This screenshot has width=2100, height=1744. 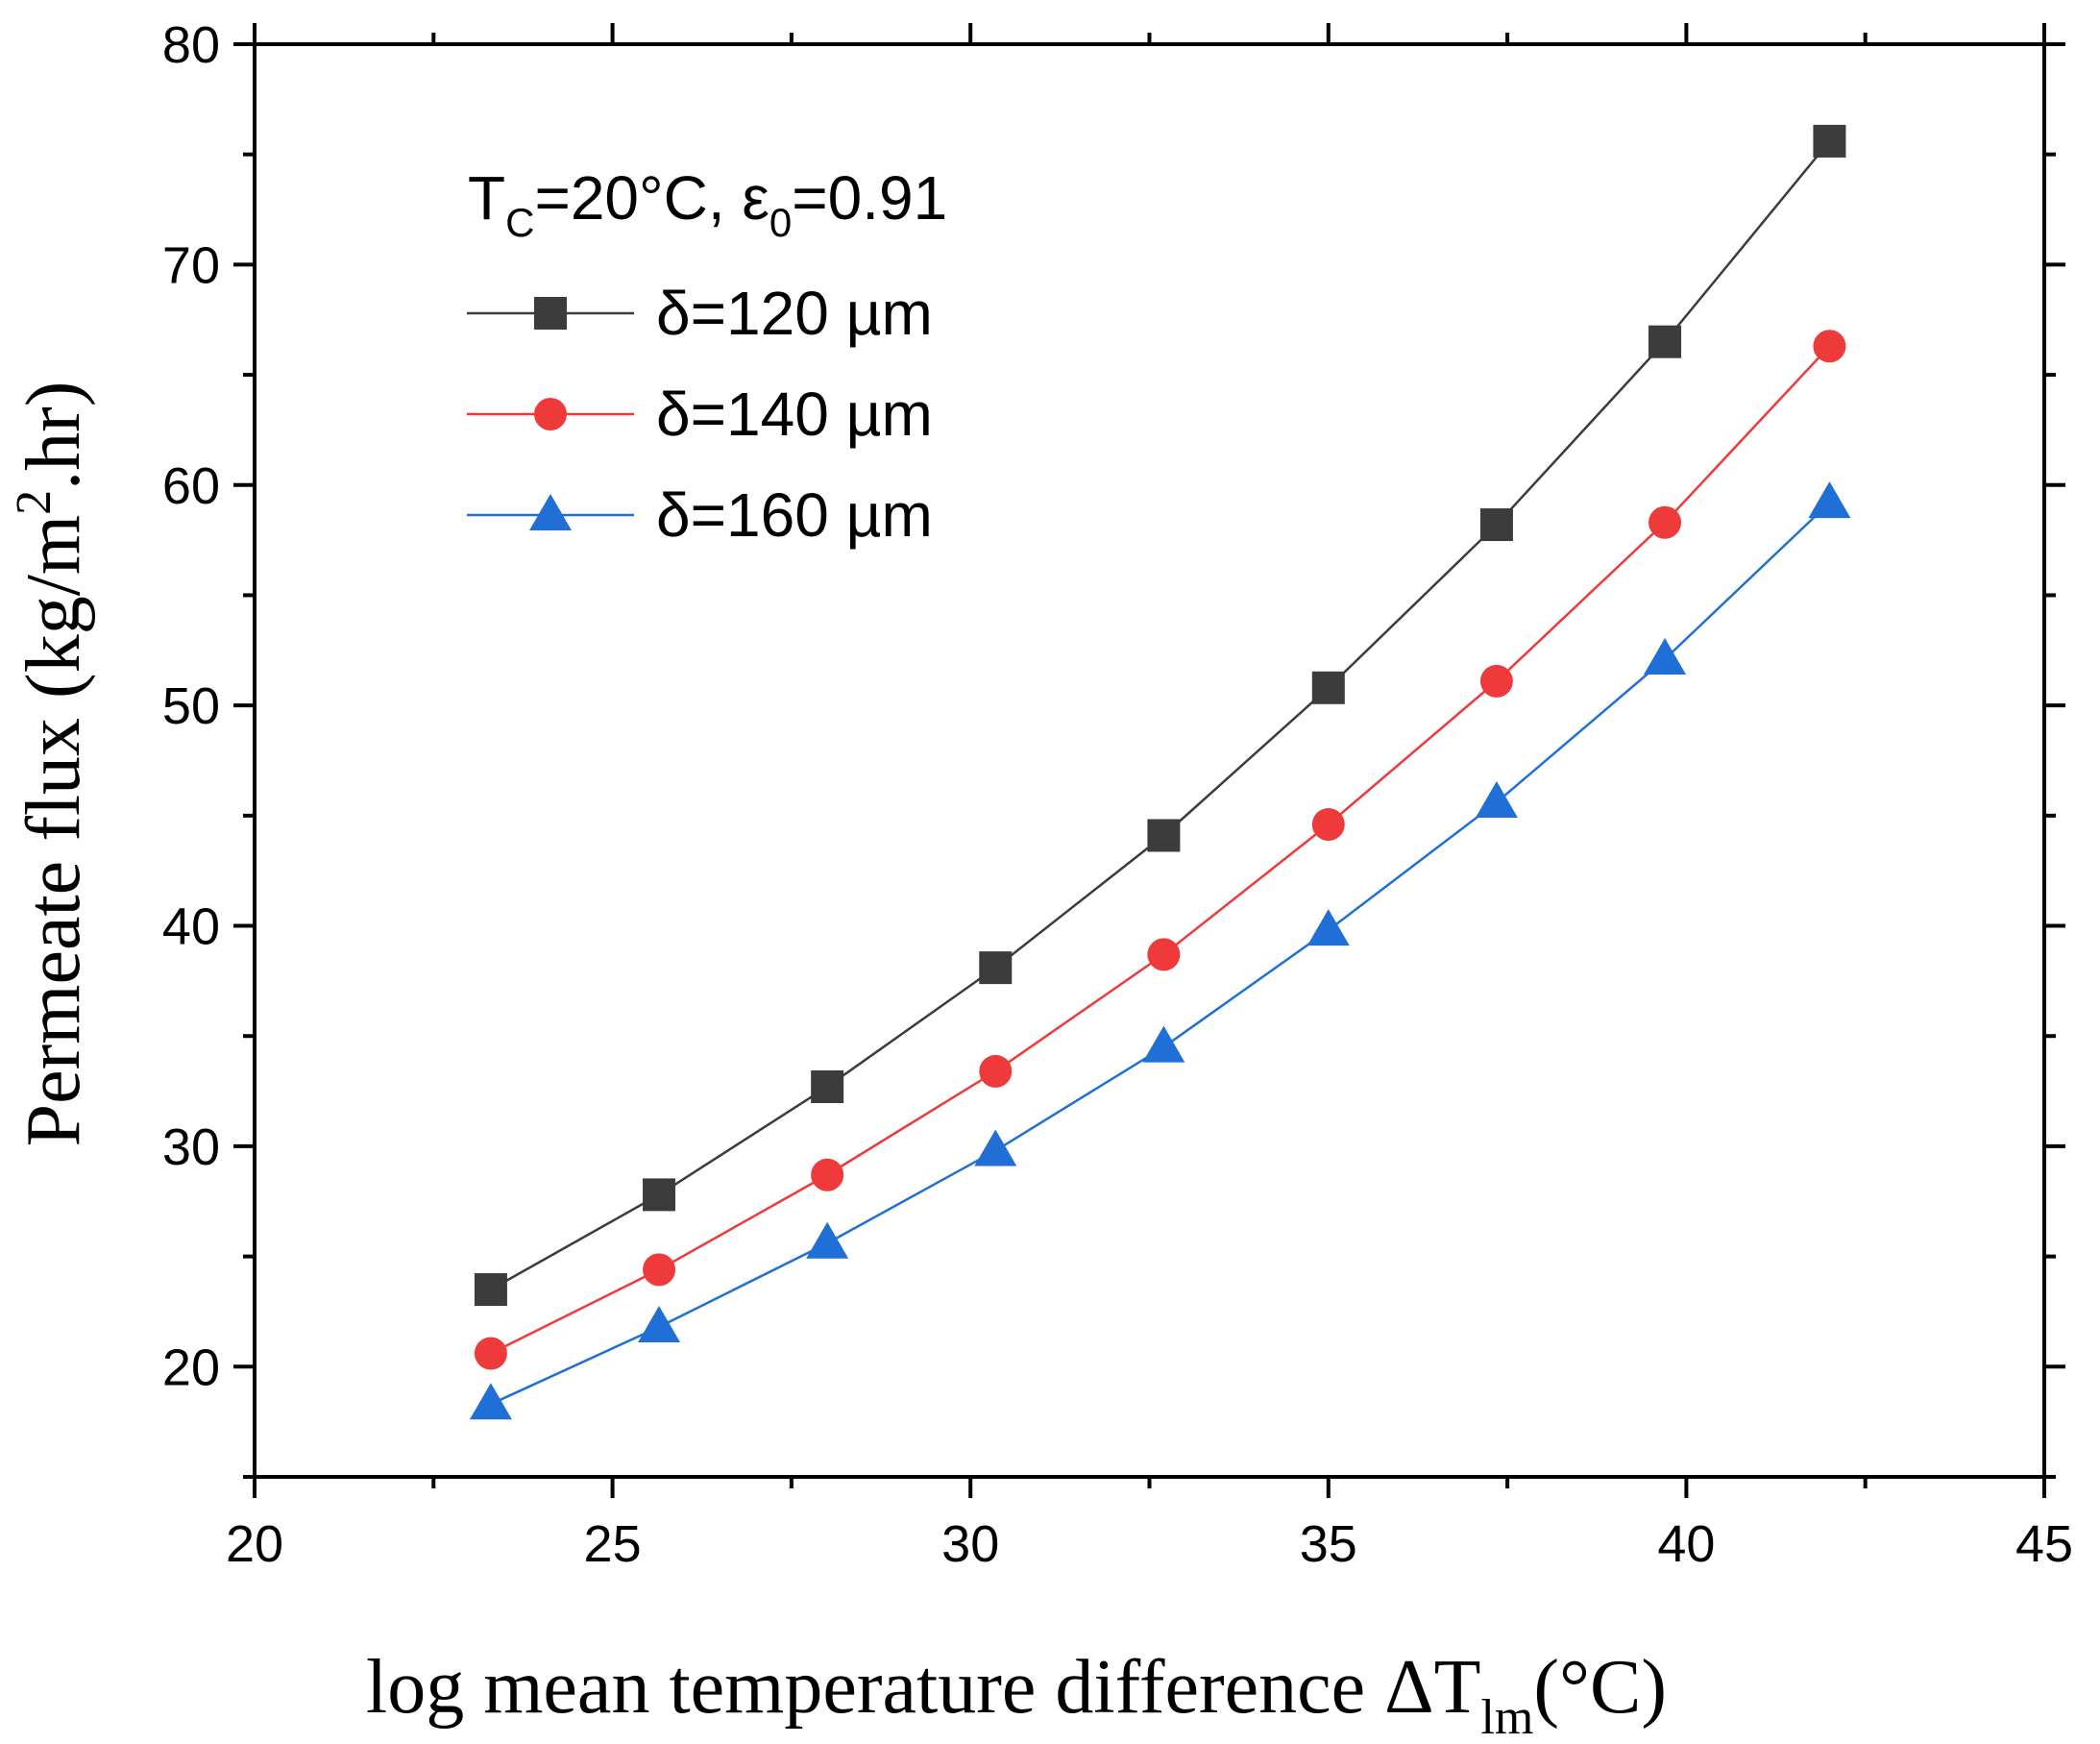 I want to click on y-tick-label: 40, so click(x=191, y=927).